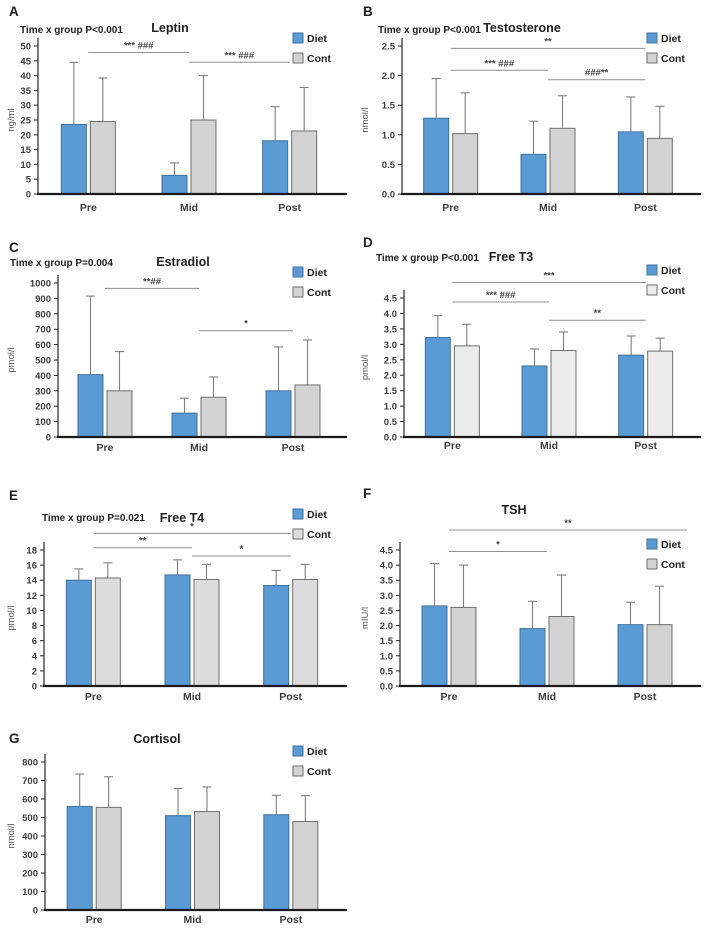  I want to click on y-tick-label: 8, so click(34, 626).